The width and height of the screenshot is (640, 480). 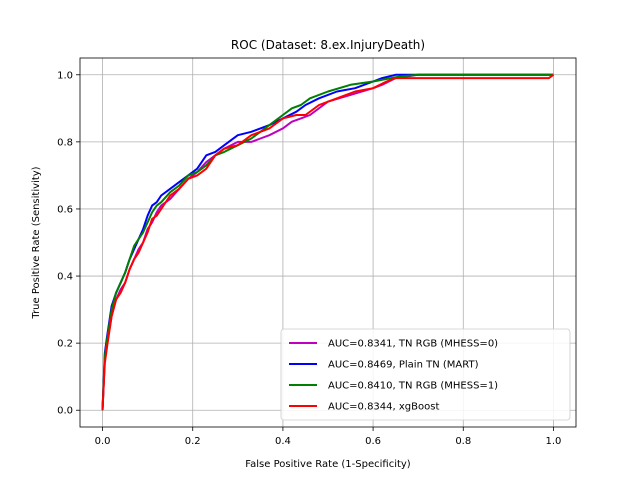 What do you see at coordinates (65, 277) in the screenshot?
I see `y-tick-label: 0.4` at bounding box center [65, 277].